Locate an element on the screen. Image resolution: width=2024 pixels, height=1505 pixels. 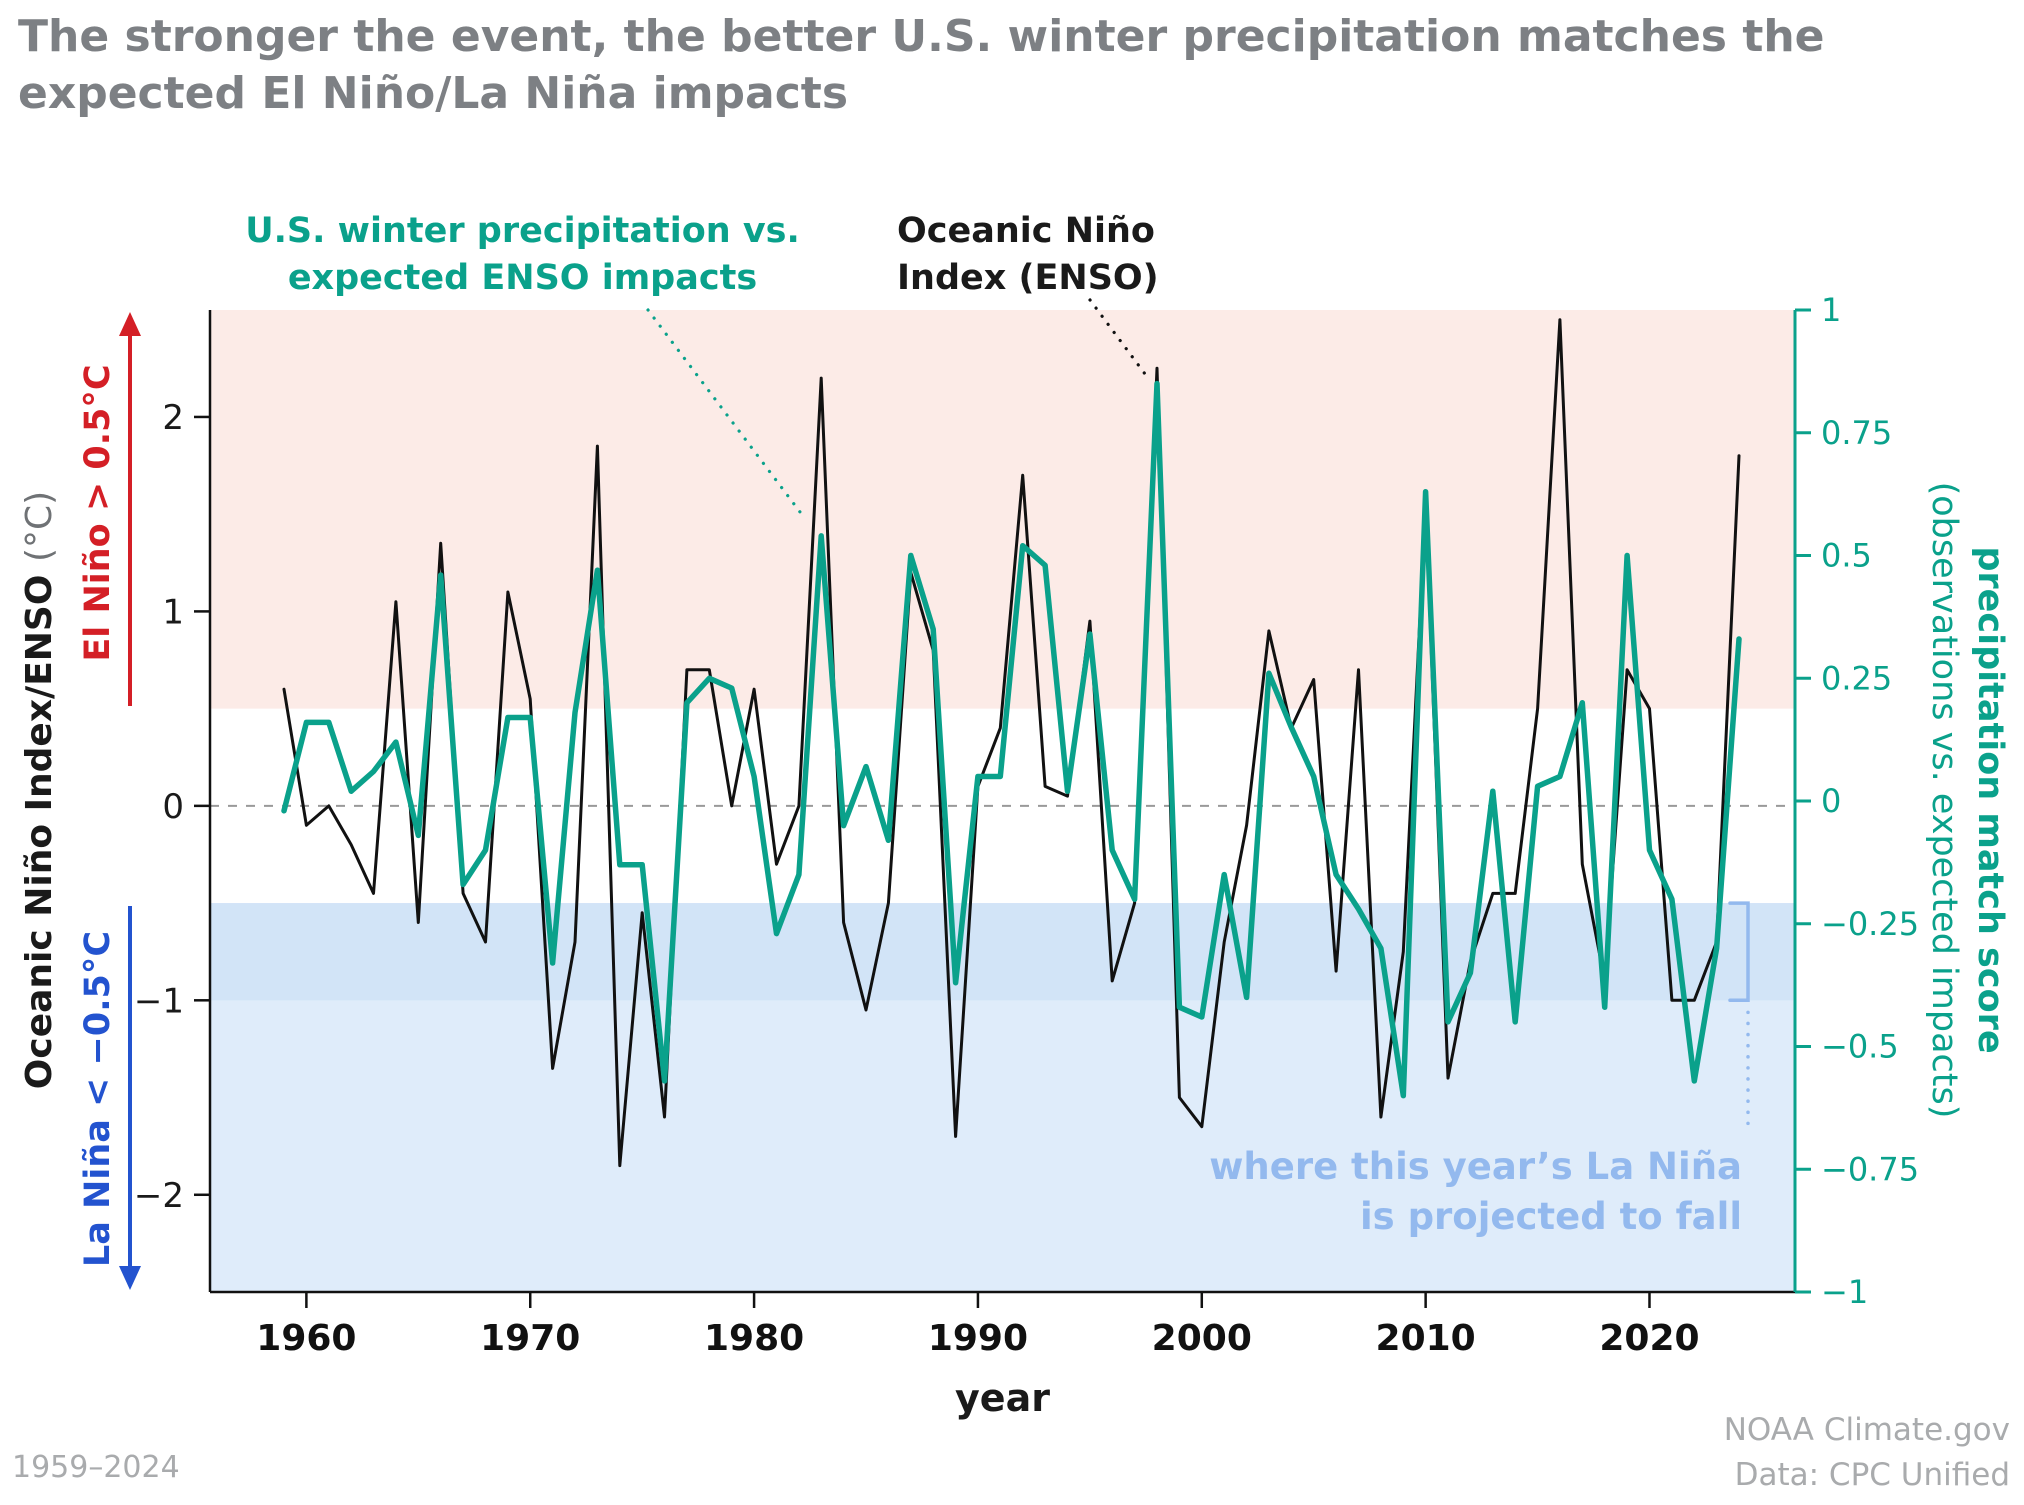
right-tick-label: −1 is located at coordinates (1844, 1292).